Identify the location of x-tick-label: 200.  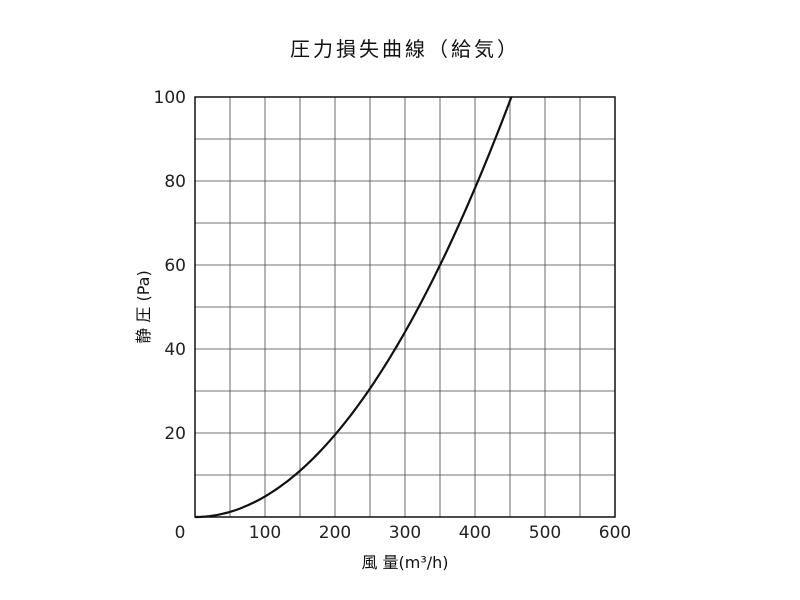
(335, 533).